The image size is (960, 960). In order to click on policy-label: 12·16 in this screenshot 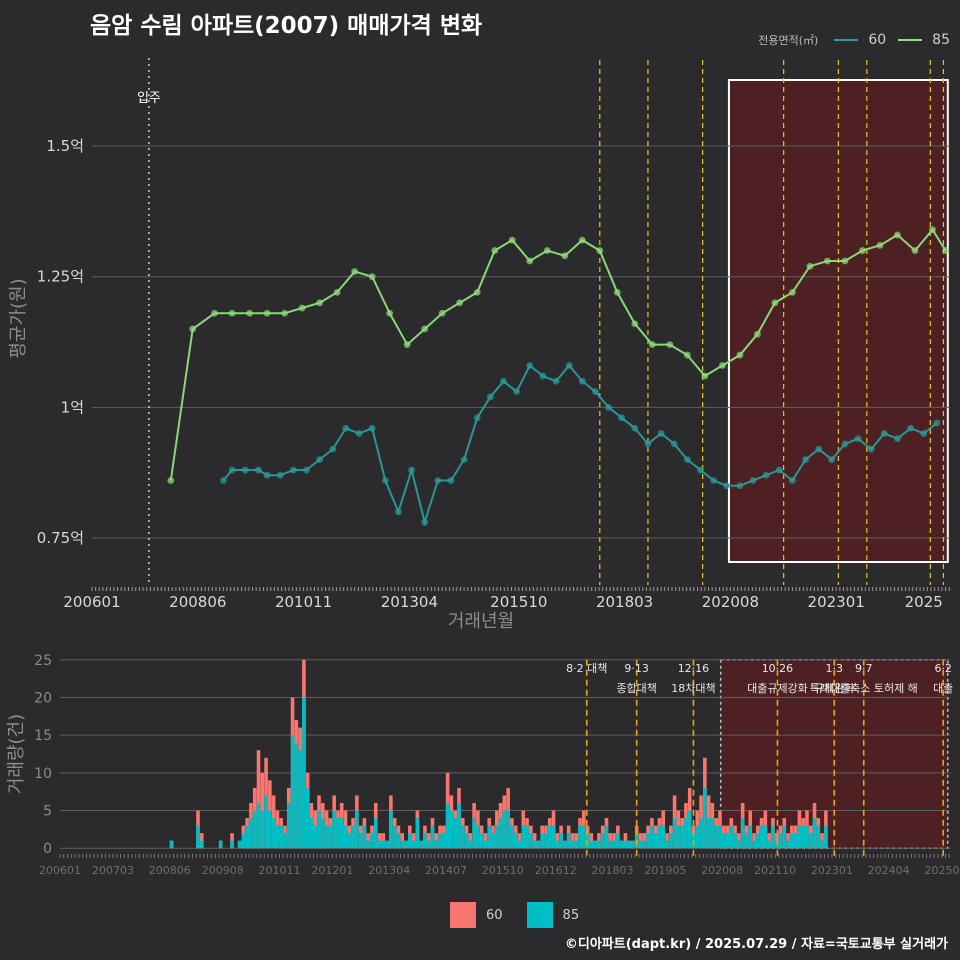, I will do `click(694, 668)`.